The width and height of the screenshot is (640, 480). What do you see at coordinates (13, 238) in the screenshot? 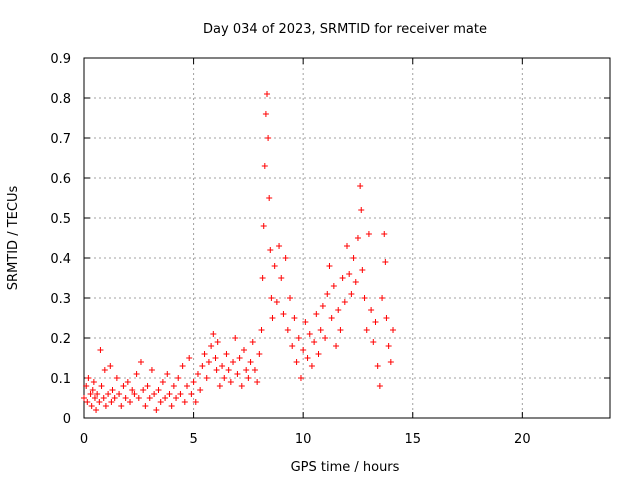
I see `y-axis-label: SRMTID / TECUs` at bounding box center [13, 238].